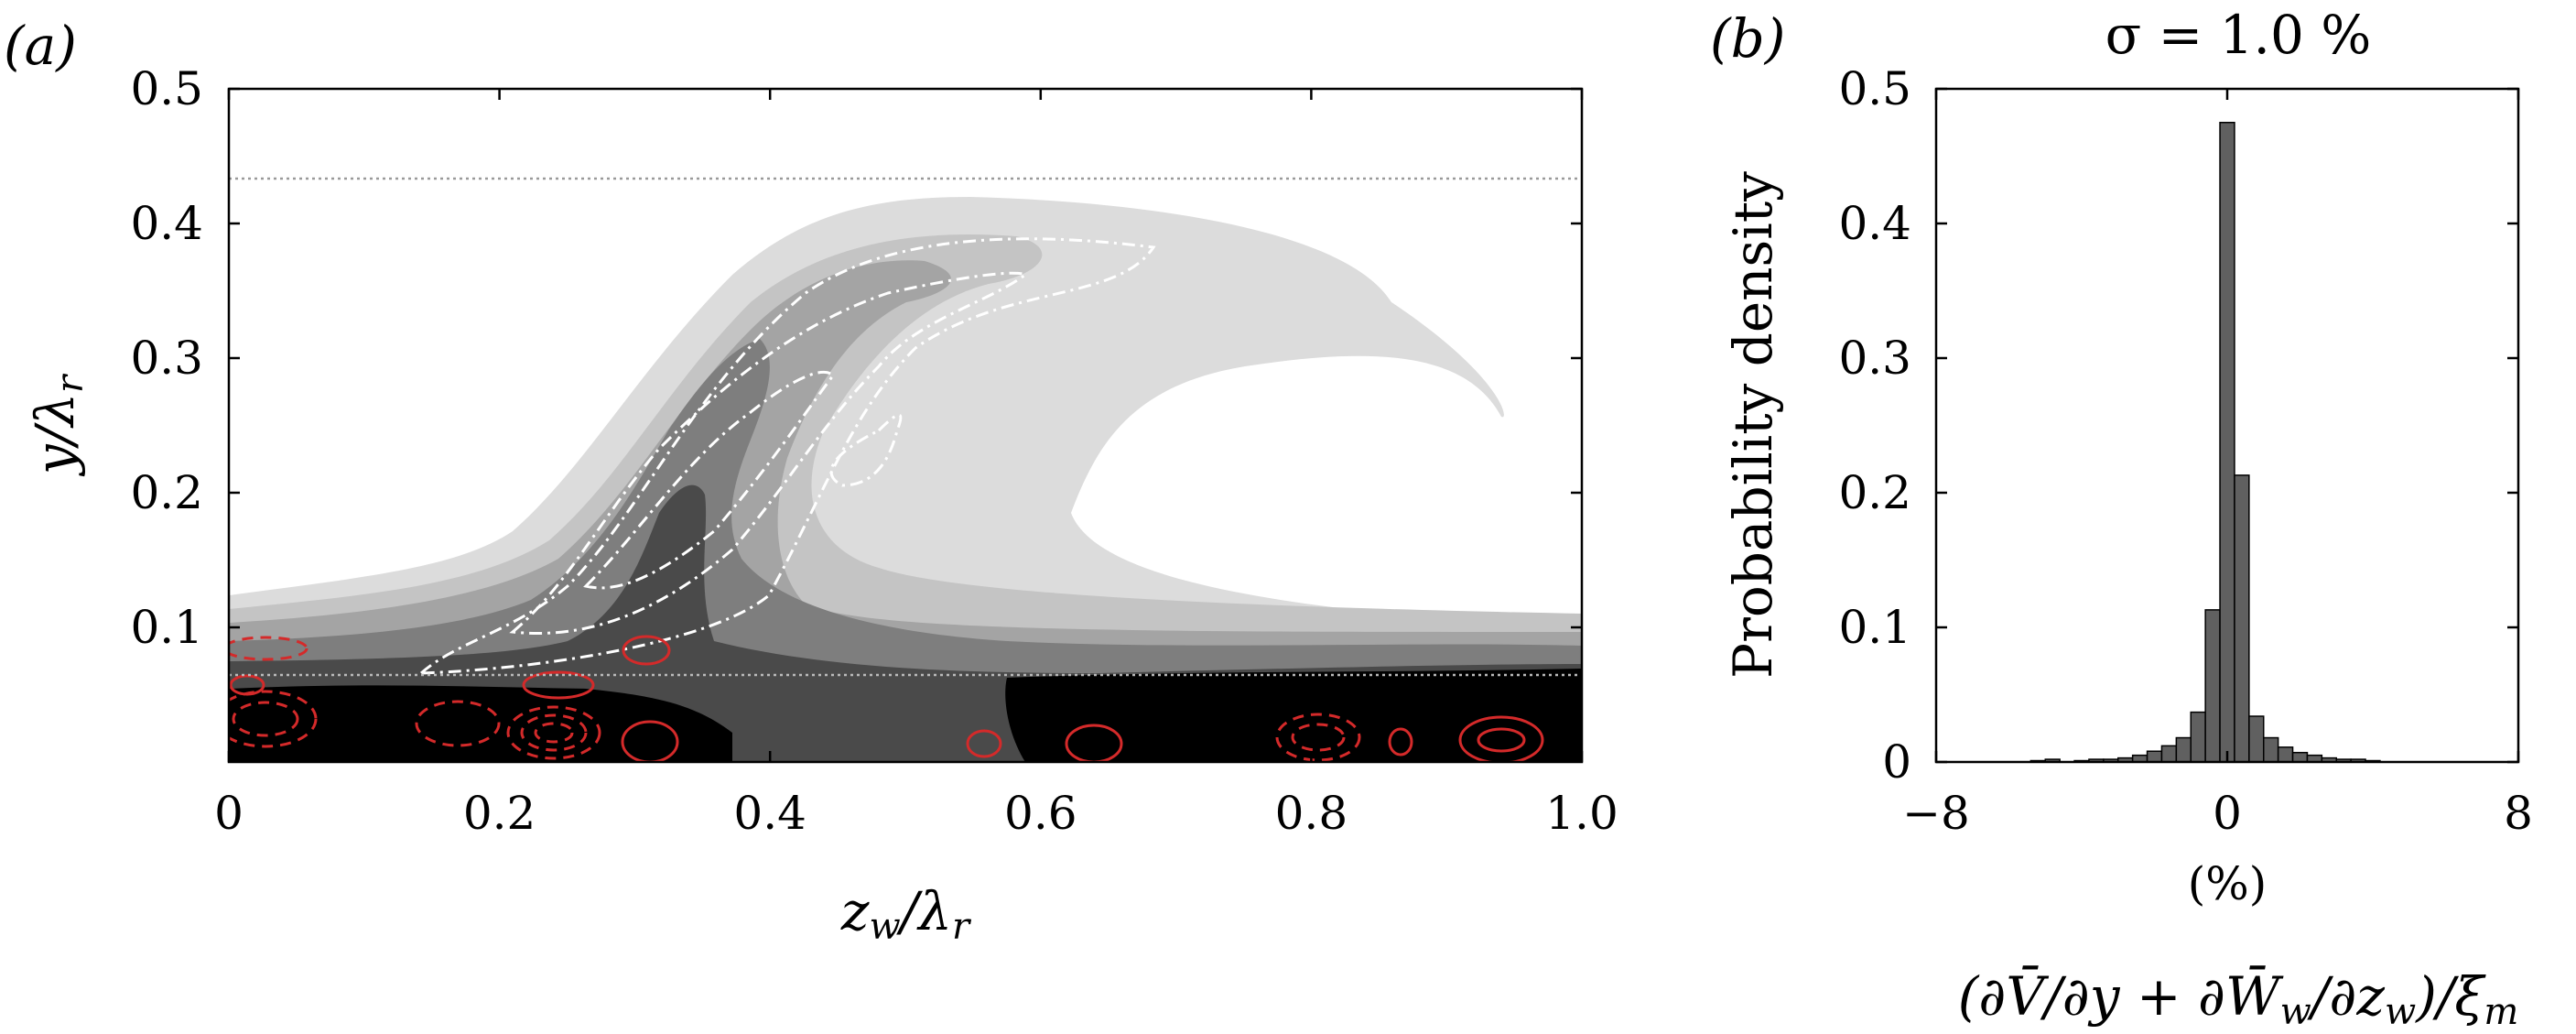  What do you see at coordinates (1748, 39) in the screenshot?
I see `panel-b-label: (b)` at bounding box center [1748, 39].